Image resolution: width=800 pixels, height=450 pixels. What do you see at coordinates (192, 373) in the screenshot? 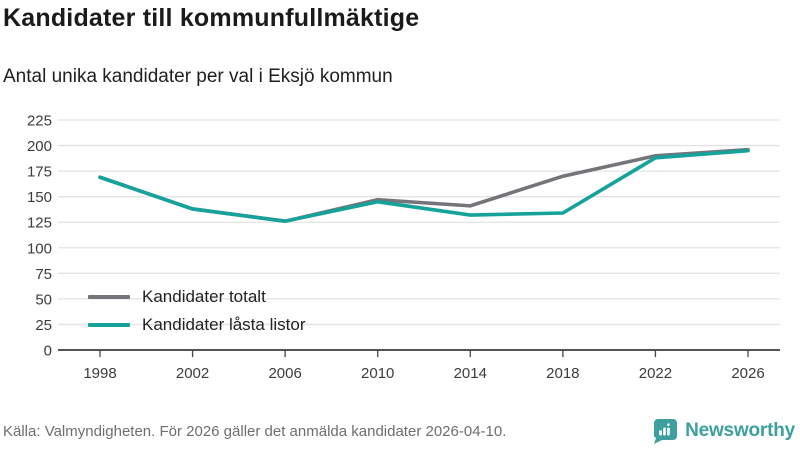
I see `svg-text: 2002` at bounding box center [192, 373].